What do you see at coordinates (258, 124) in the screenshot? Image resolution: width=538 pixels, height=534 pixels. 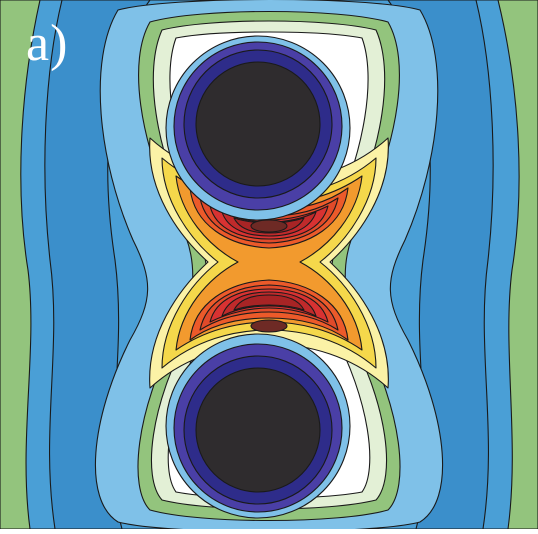 I see `sphere-upper` at bounding box center [258, 124].